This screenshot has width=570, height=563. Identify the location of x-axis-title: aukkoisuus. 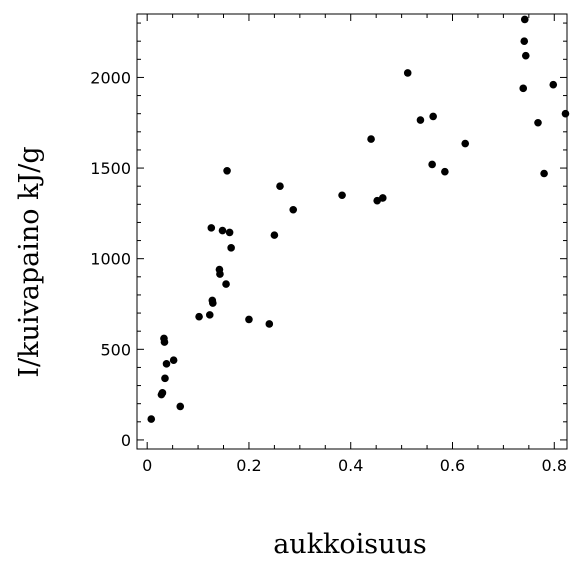
(350, 544).